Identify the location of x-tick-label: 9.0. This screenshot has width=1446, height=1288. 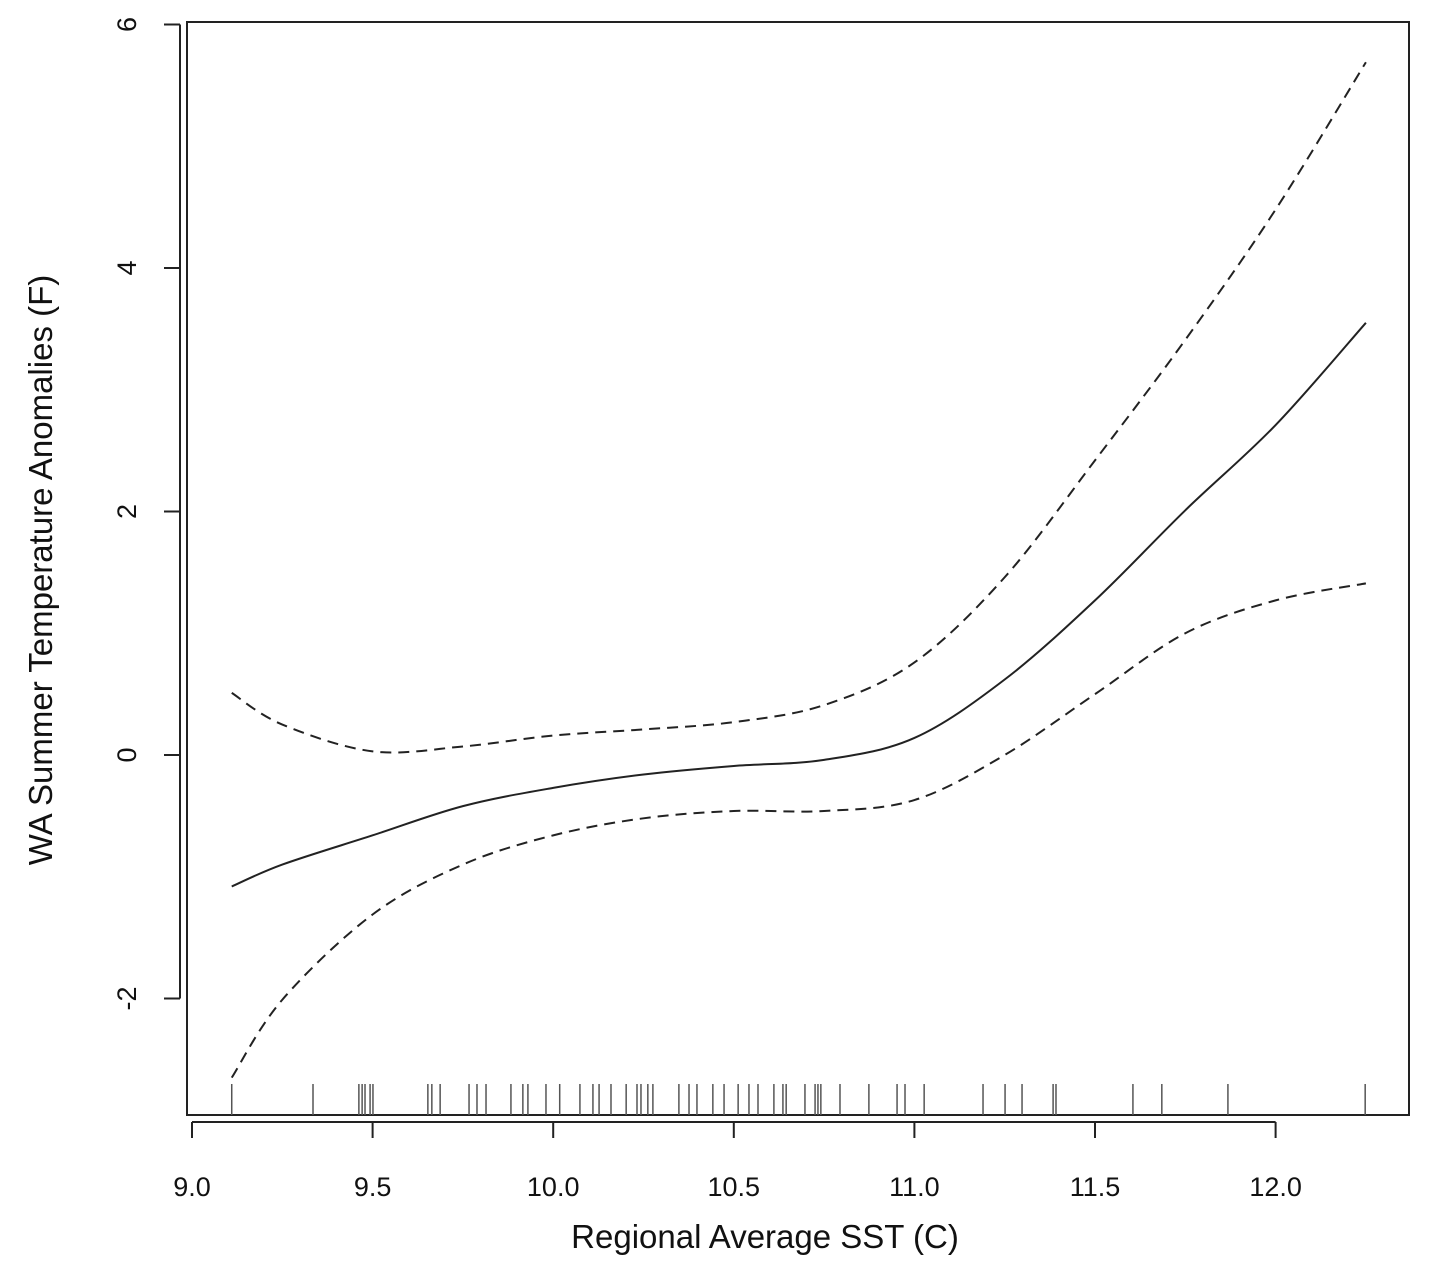
(192, 1187).